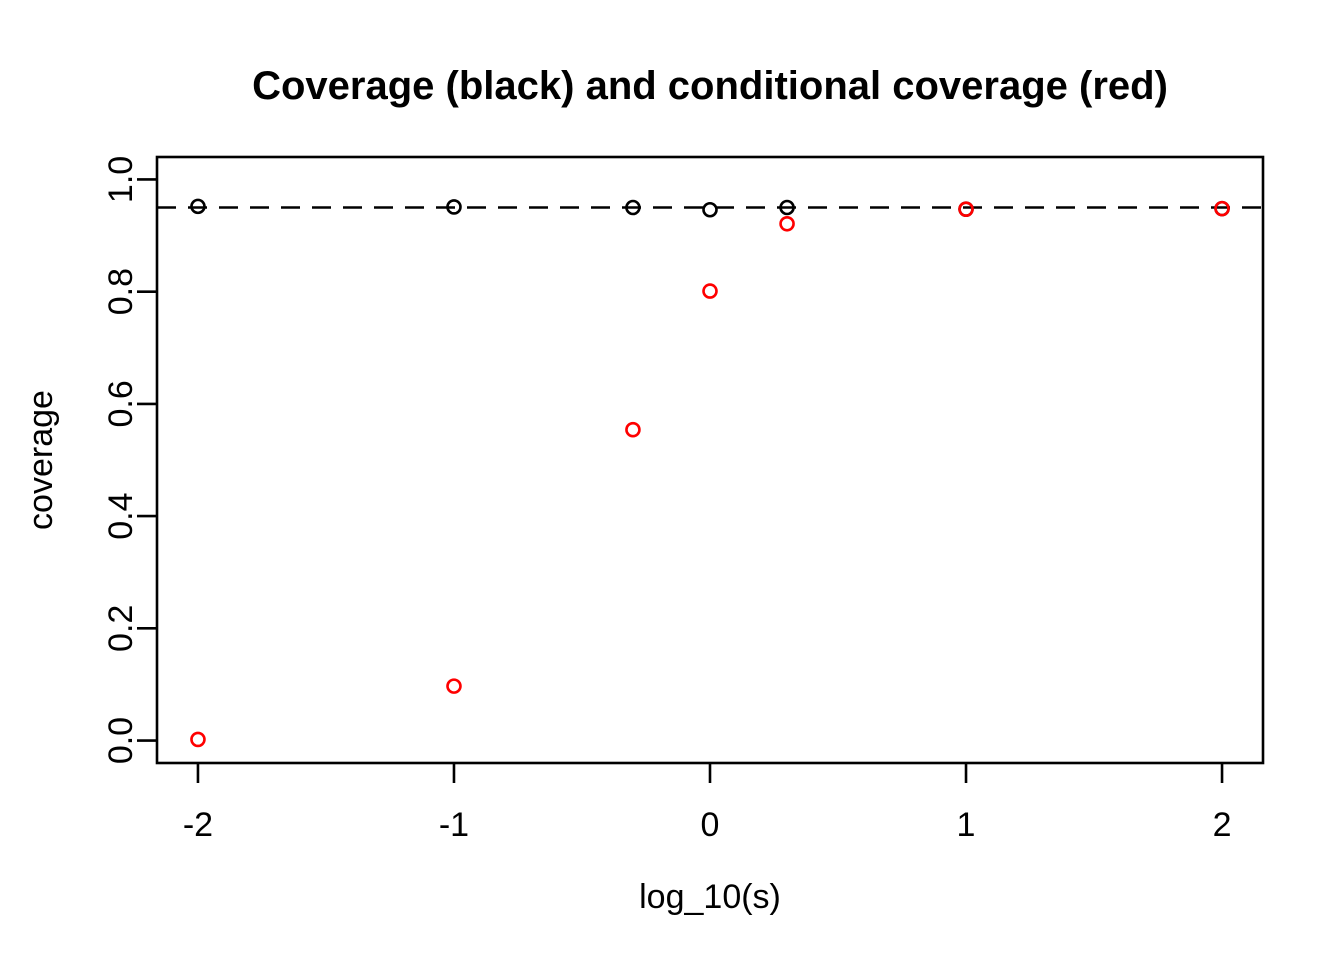  What do you see at coordinates (121, 403) in the screenshot?
I see `y-tick-label: 0.6` at bounding box center [121, 403].